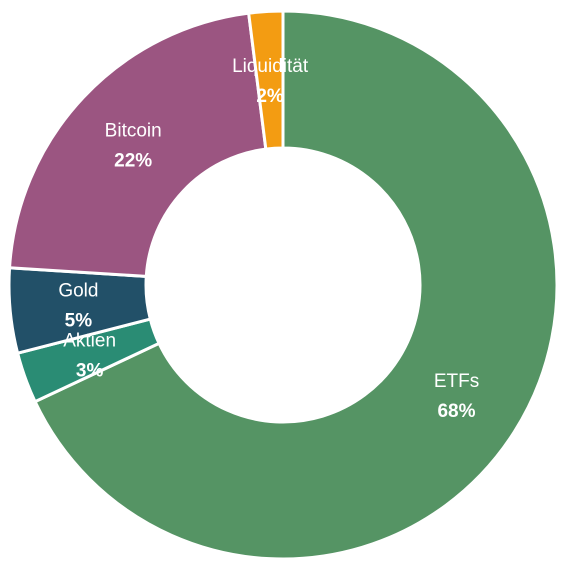 This screenshot has height=568, width=566. Describe the element at coordinates (90, 371) in the screenshot. I see `label-value-aktien: 3%` at that location.